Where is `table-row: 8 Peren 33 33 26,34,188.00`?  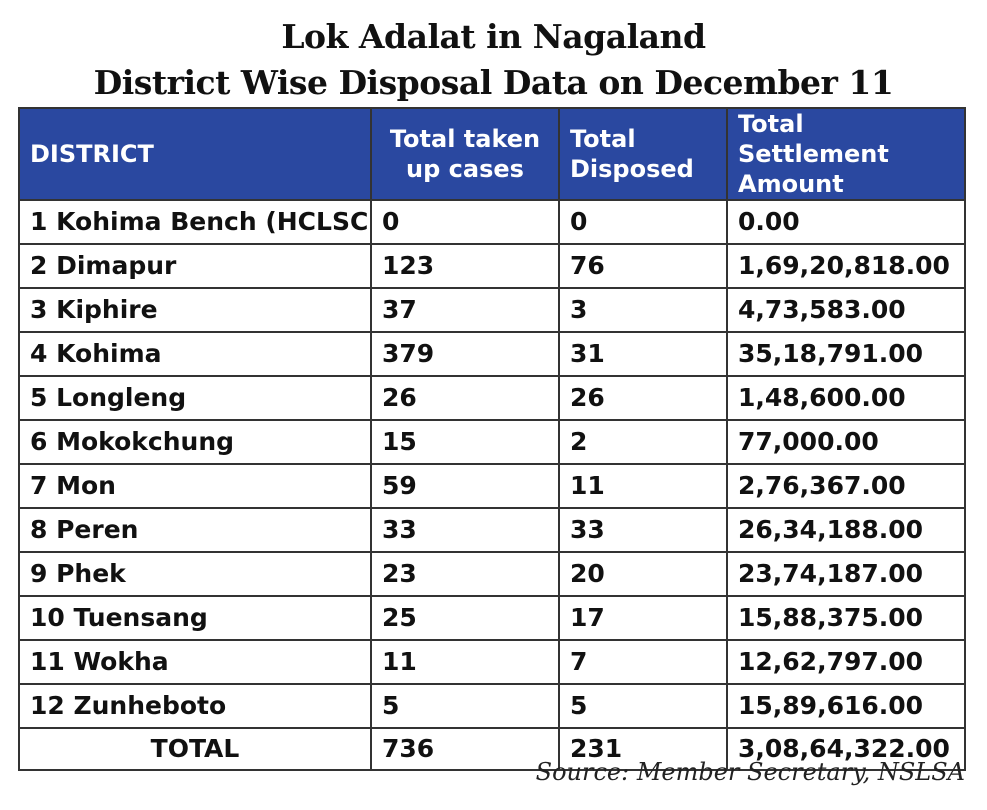
table-row: 8 Peren 33 33 26,34,188.00 is located at coordinates (492, 530).